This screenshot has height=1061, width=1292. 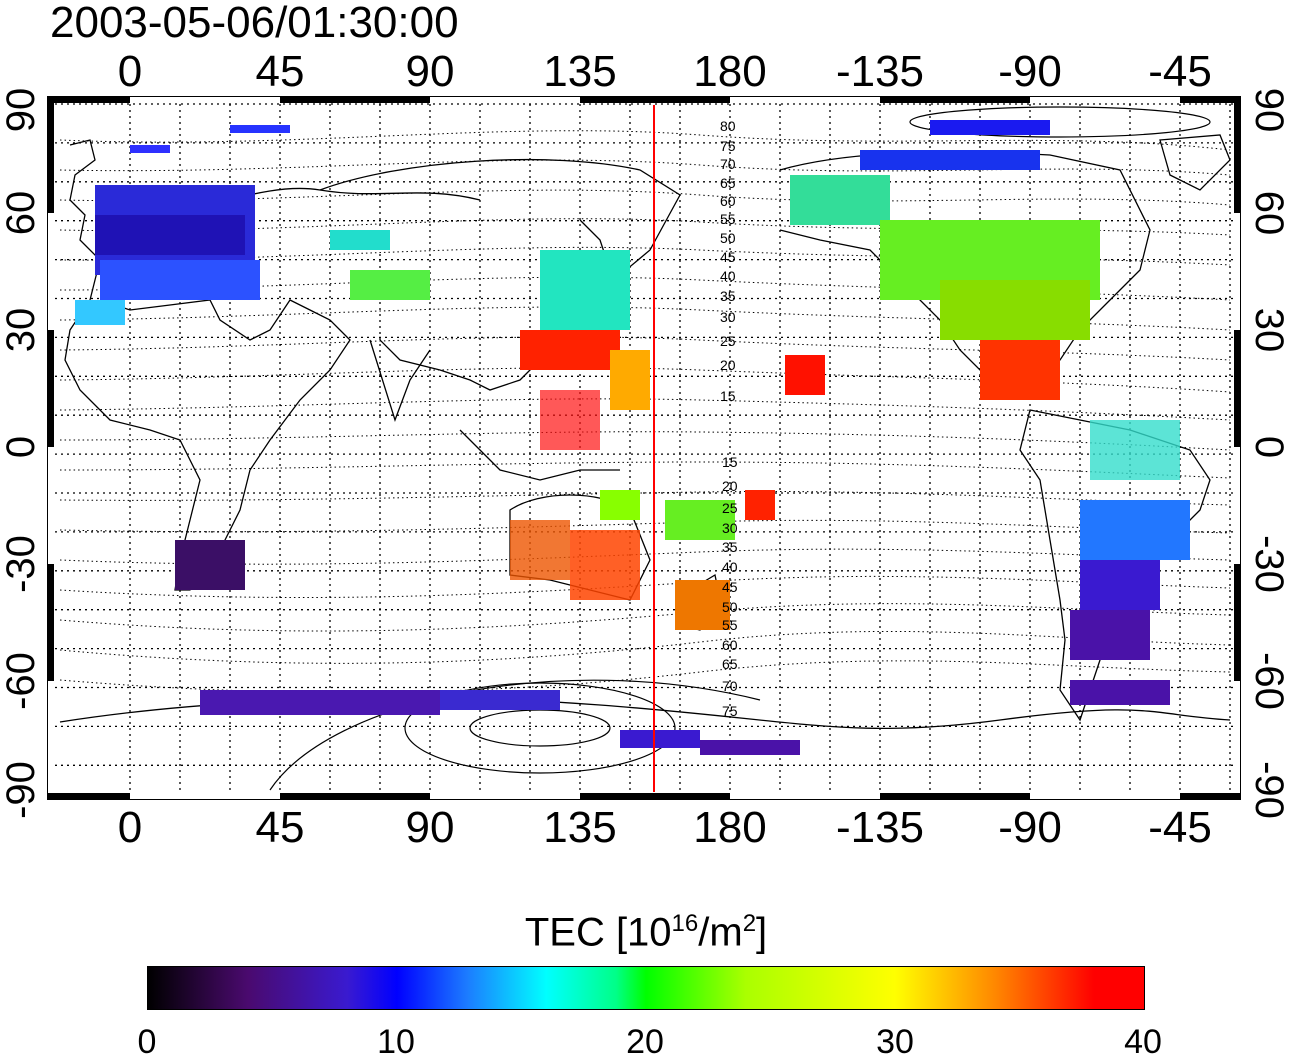 What do you see at coordinates (895, 1042) in the screenshot?
I see `colorbar-tick-label: 30` at bounding box center [895, 1042].